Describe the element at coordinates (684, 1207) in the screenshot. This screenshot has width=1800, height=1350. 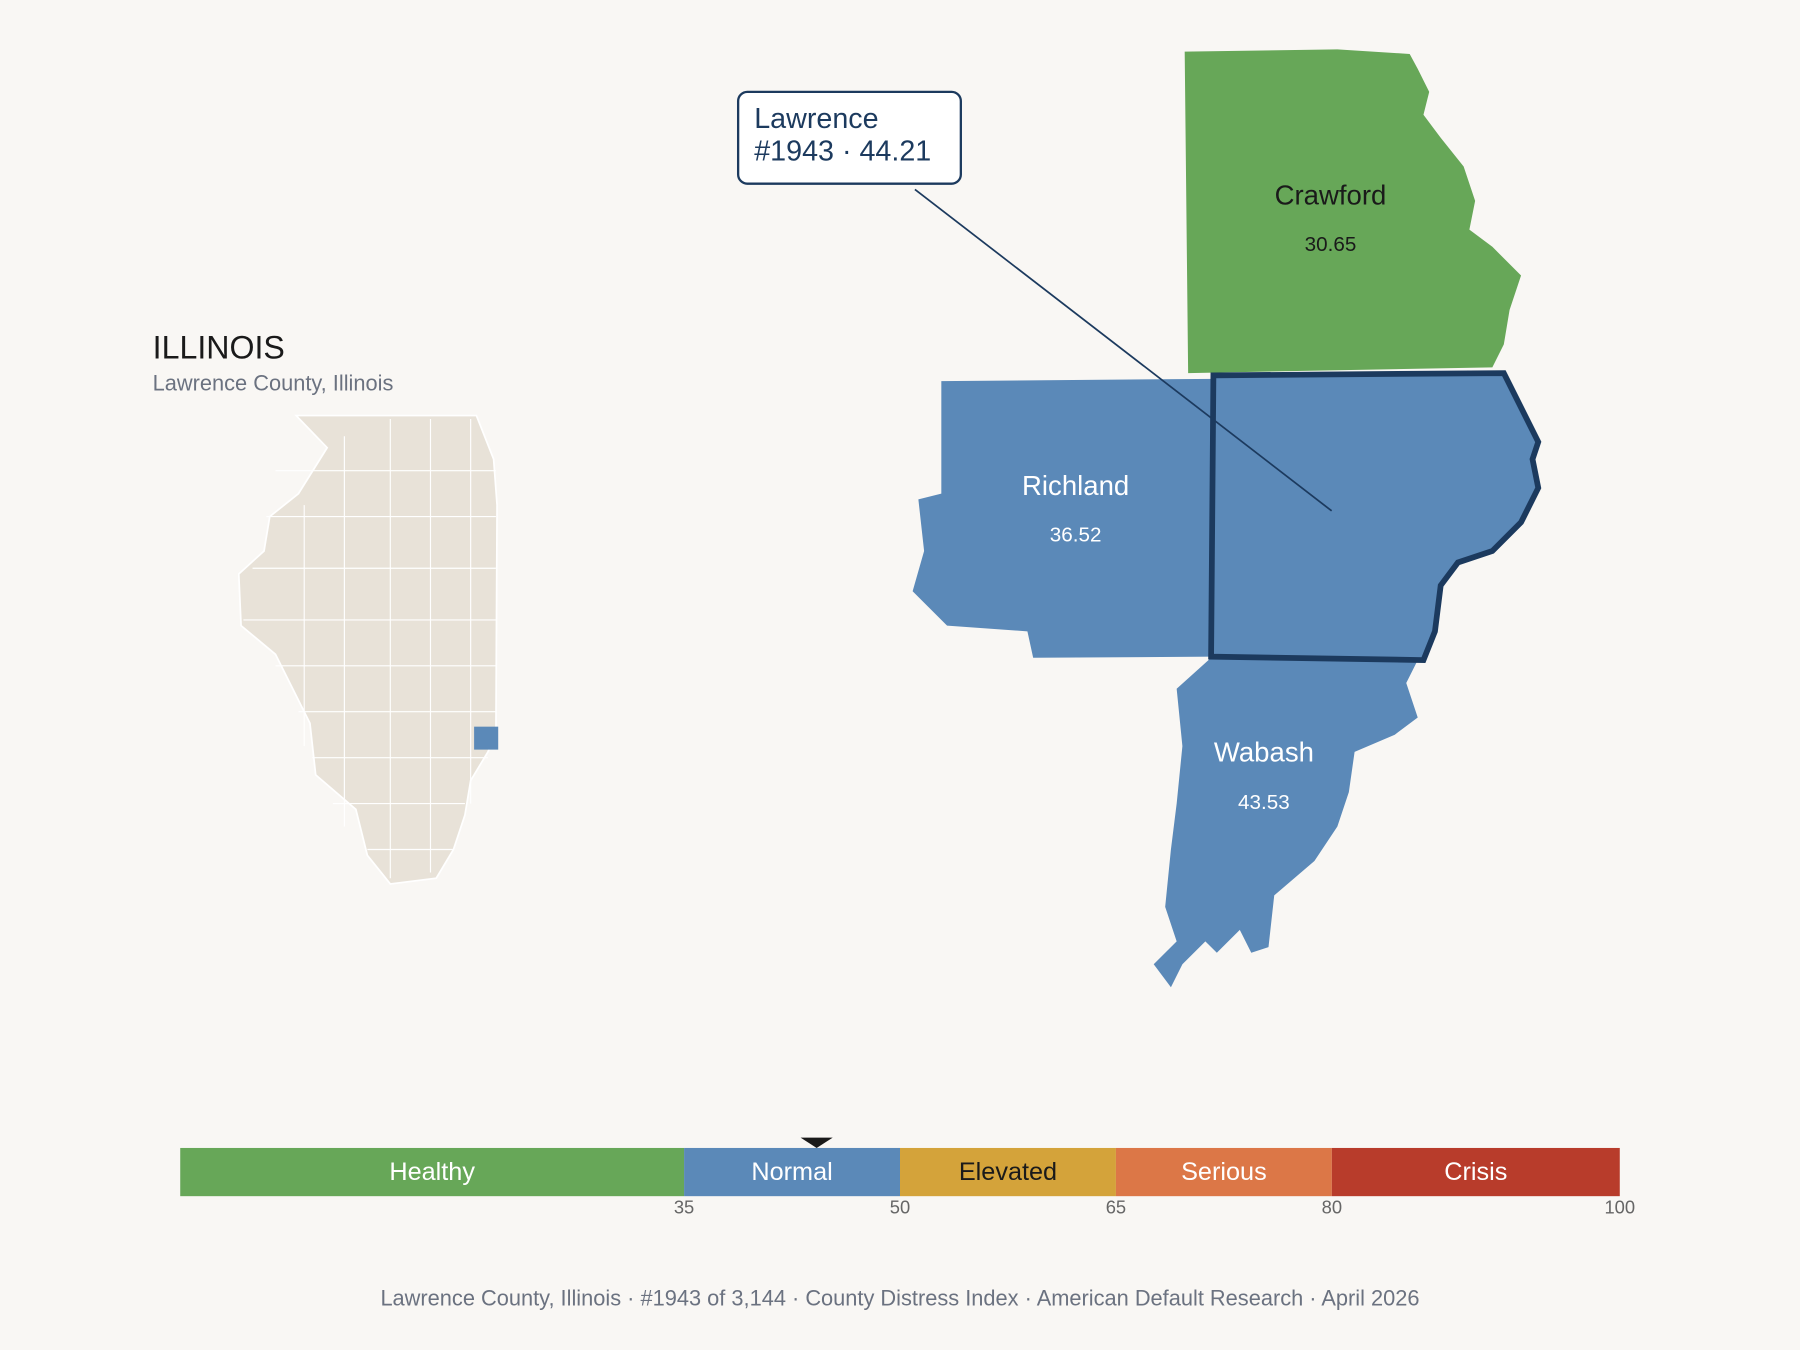
I see `tick-label: 35` at that location.